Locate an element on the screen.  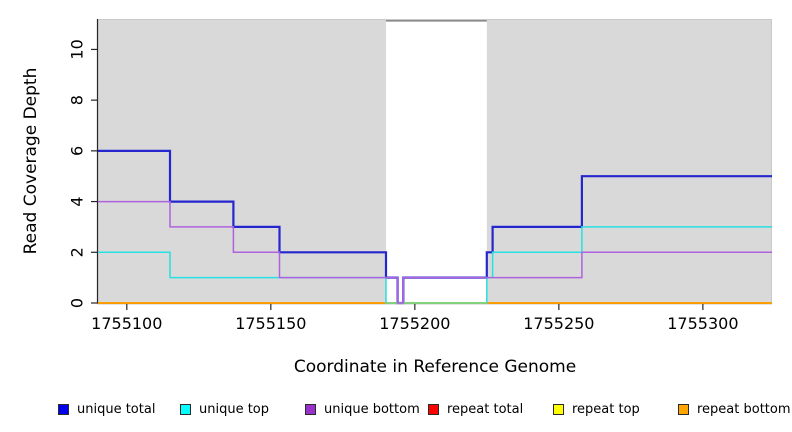
legend-label: repeat total is located at coordinates (485, 409).